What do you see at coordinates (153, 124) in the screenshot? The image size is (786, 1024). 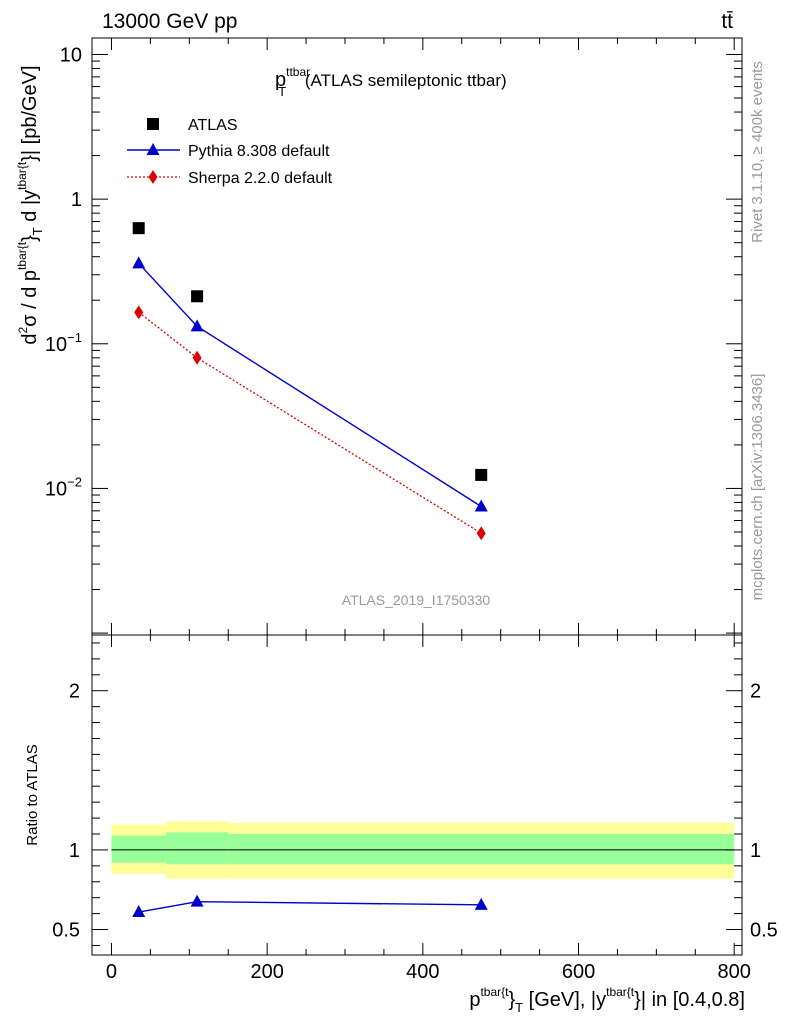 I see `legend-marker-atlas` at bounding box center [153, 124].